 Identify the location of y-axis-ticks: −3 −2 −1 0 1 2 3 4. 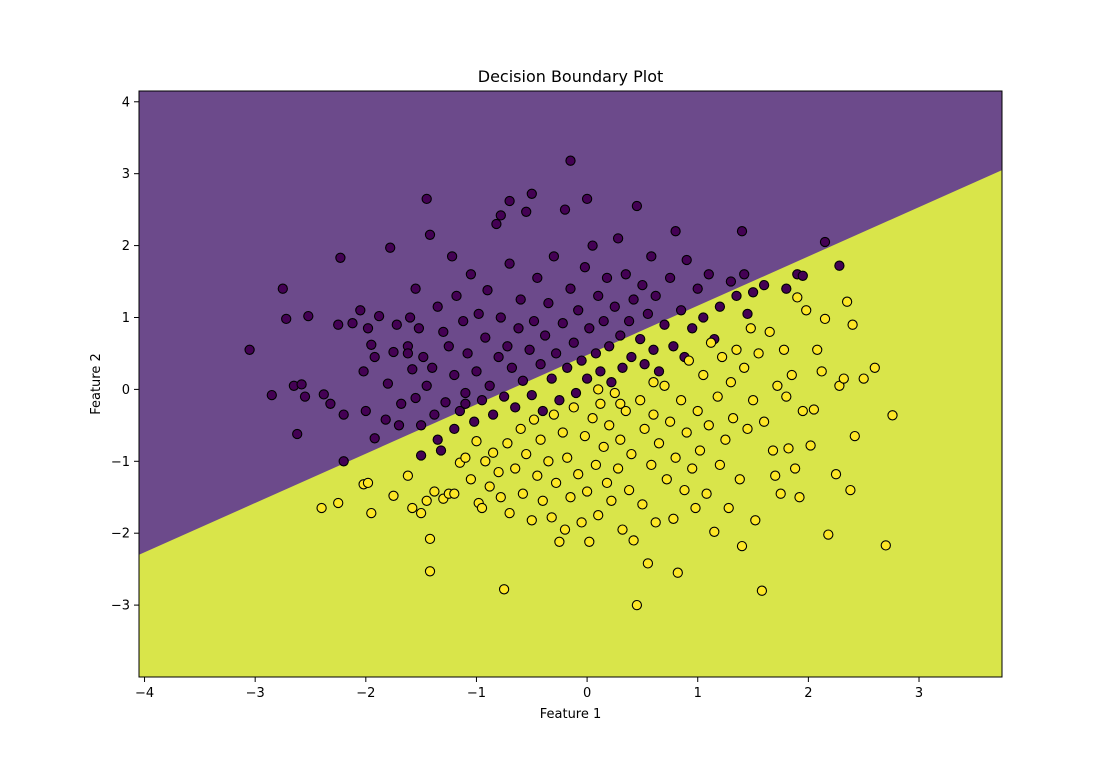
(125, 354).